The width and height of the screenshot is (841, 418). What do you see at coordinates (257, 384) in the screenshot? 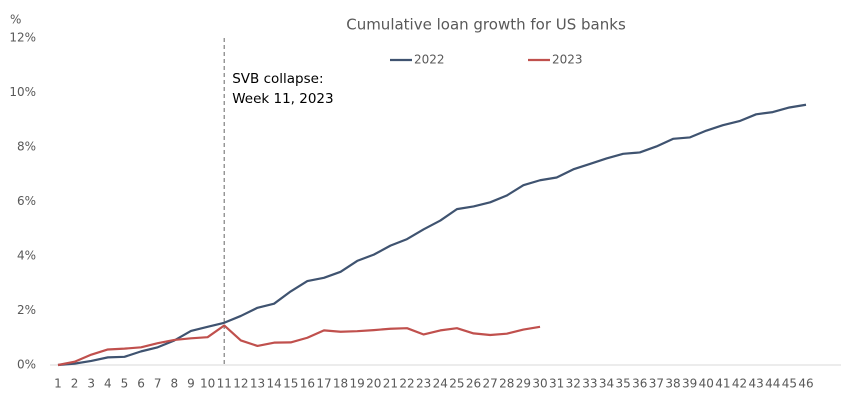
I see `x-tick-label: 13` at bounding box center [257, 384].